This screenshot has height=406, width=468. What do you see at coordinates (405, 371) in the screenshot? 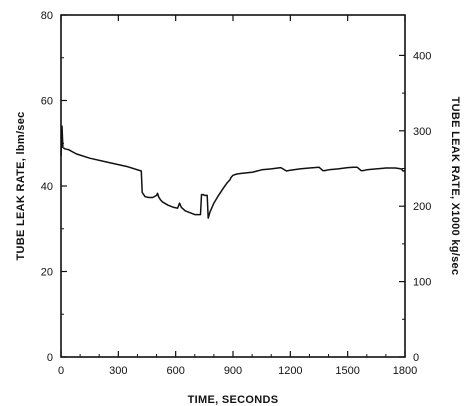
I see `x-tick-label: 1800` at bounding box center [405, 371].